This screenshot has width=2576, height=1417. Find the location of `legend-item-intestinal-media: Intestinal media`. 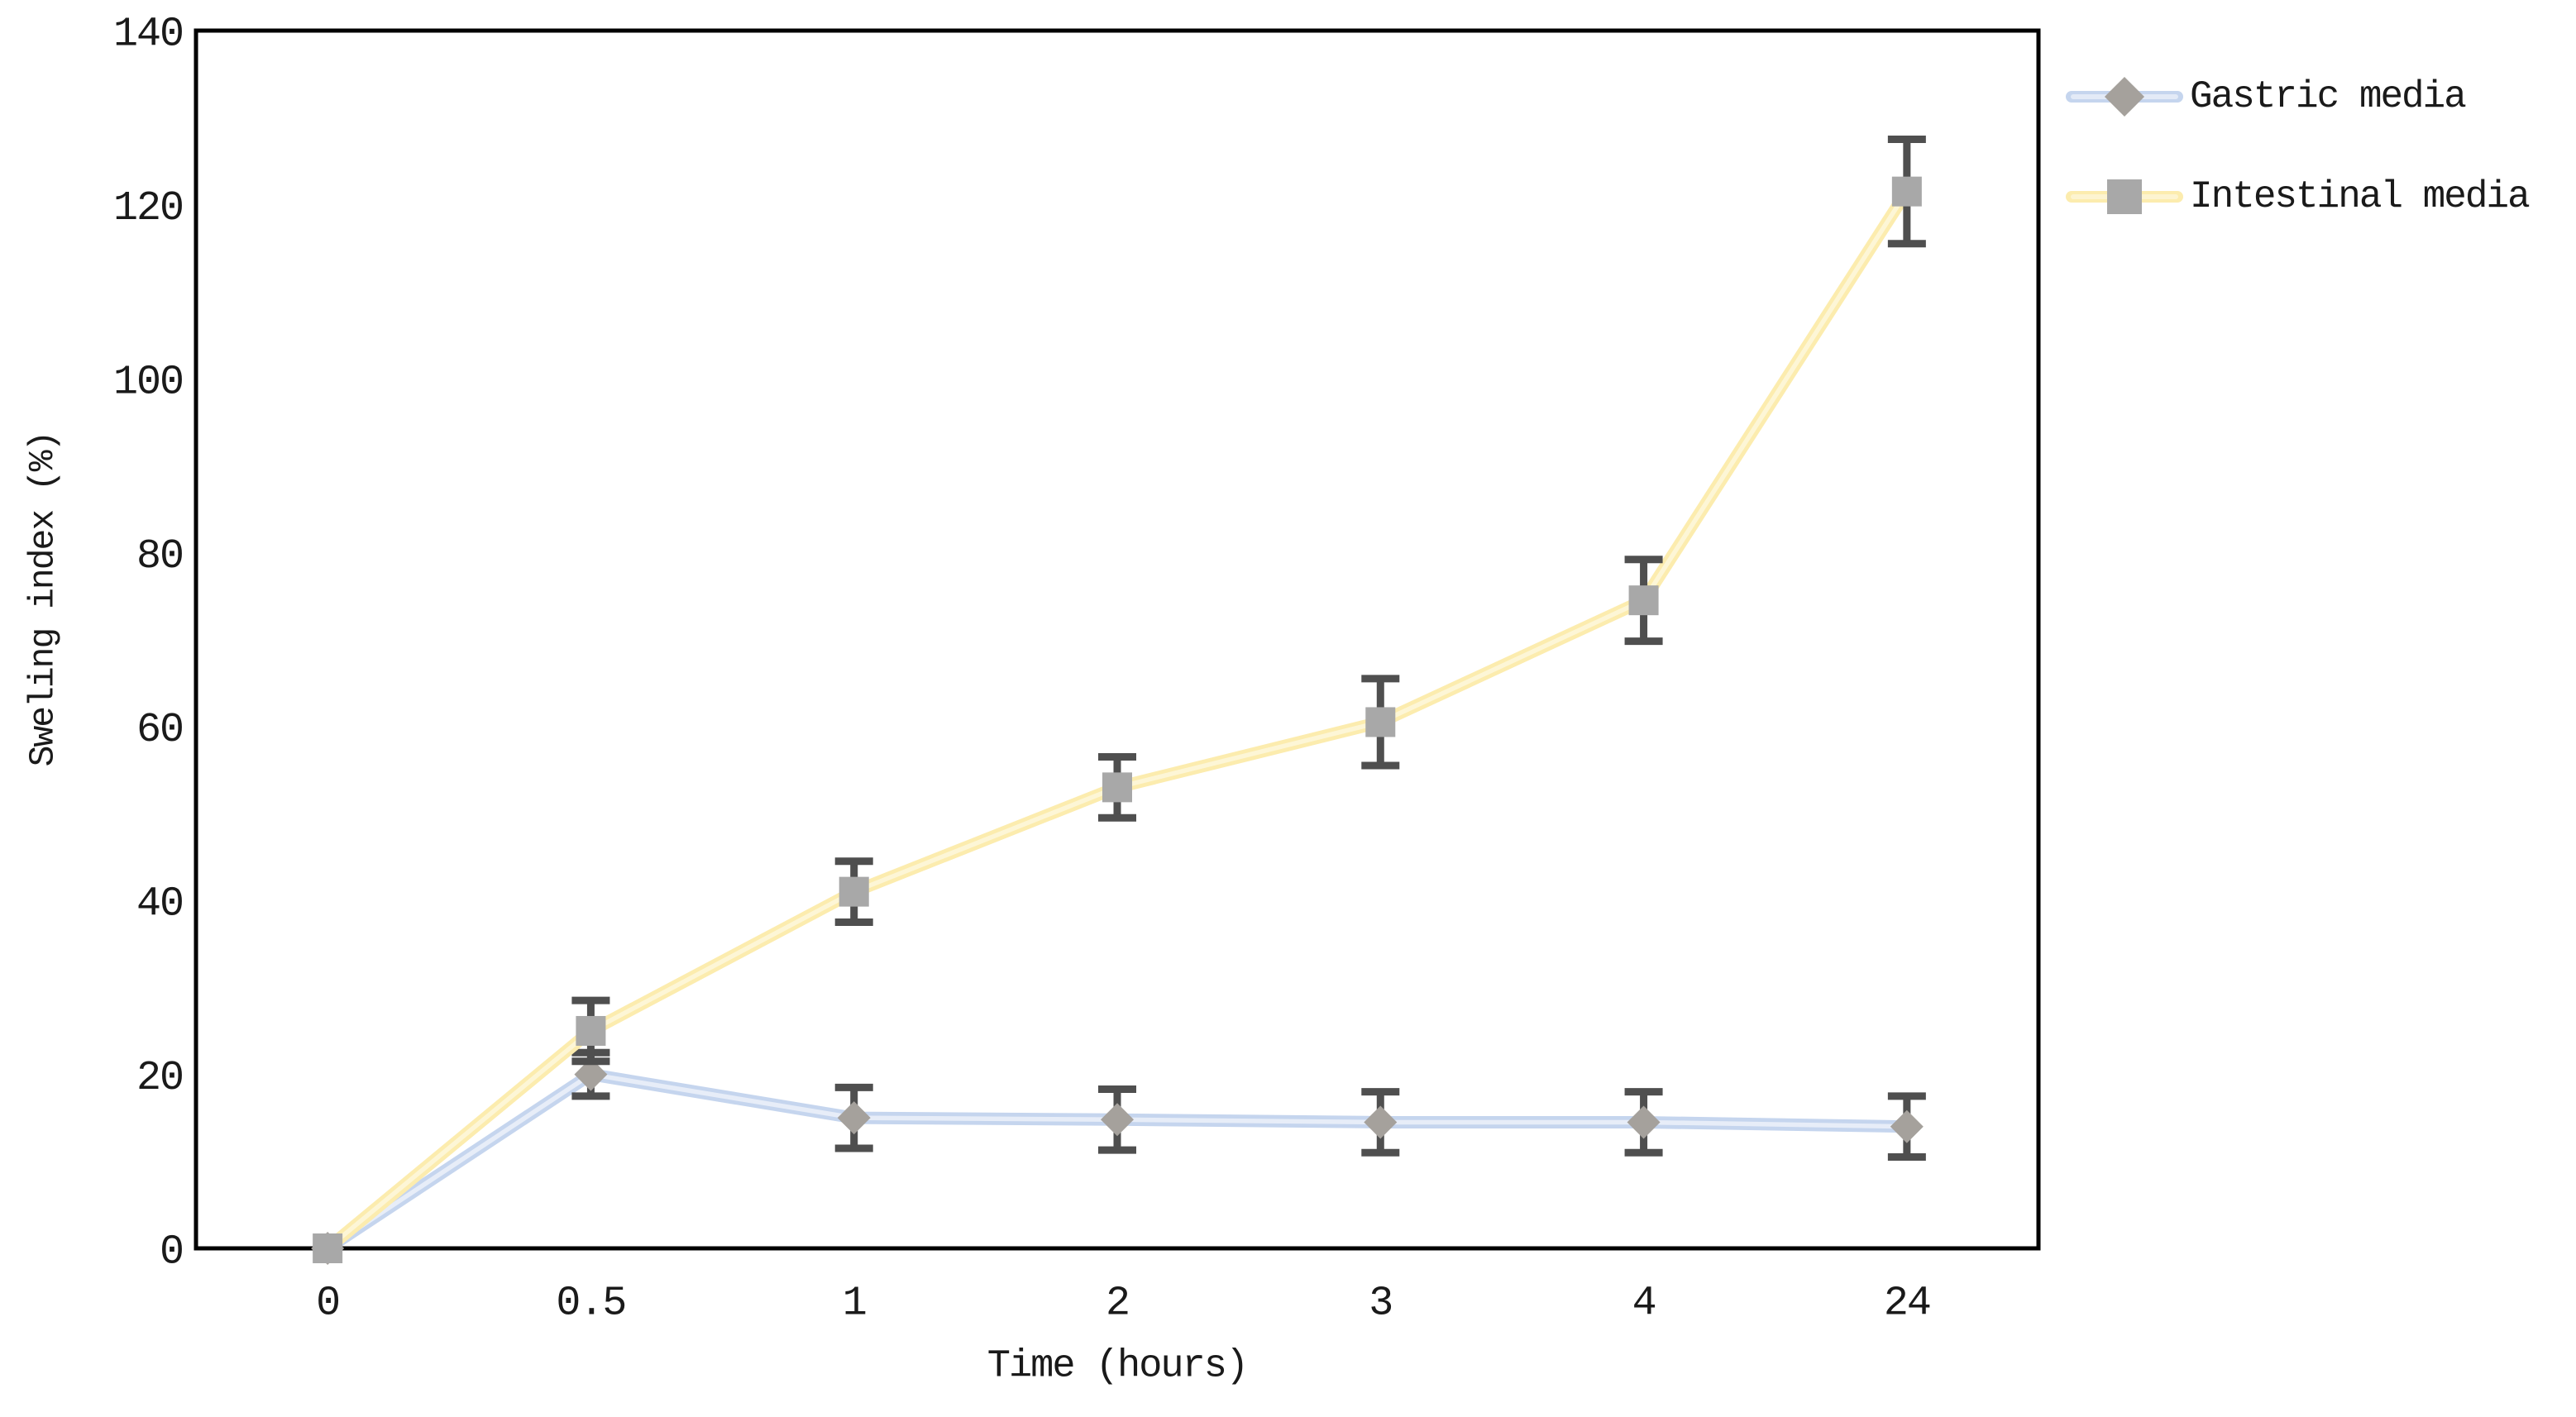

legend-item-intestinal-media: Intestinal media is located at coordinates (2298, 197).